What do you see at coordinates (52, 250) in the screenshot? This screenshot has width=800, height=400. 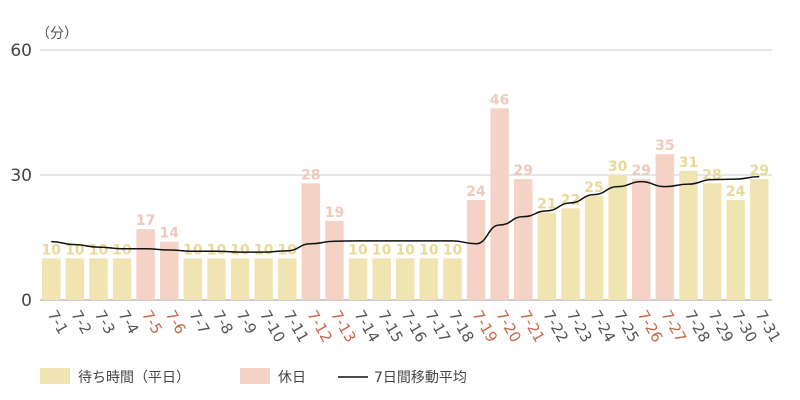 I see `data-label-7-1: 10` at bounding box center [52, 250].